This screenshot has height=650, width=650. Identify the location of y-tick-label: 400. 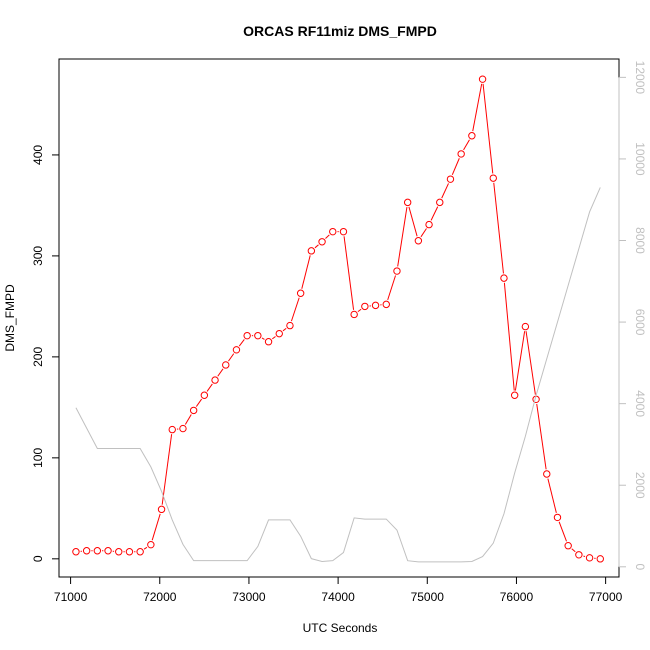
(38, 155).